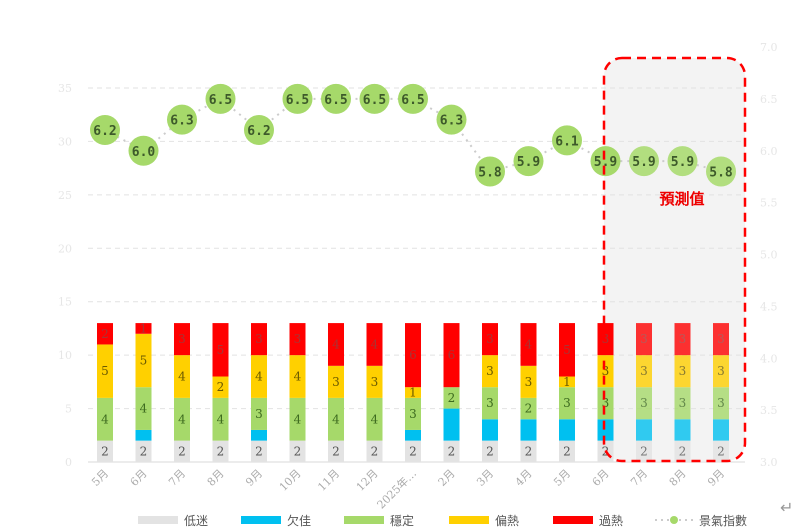 This screenshot has width=809, height=531. I want to click on y-right-tick: 6.5, so click(769, 99).